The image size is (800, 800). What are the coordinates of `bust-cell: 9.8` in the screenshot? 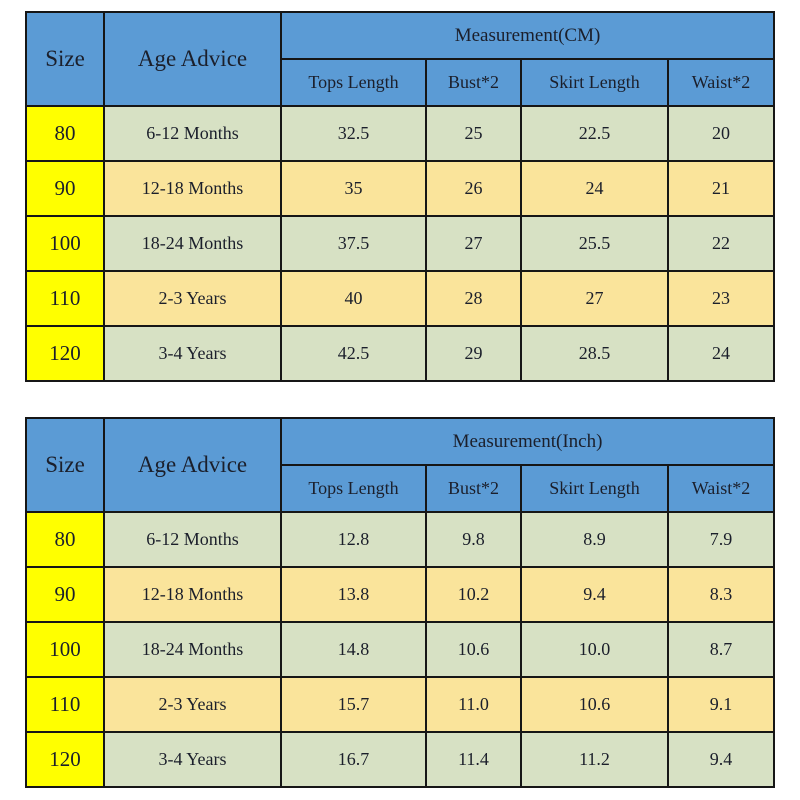 It's located at (473, 539).